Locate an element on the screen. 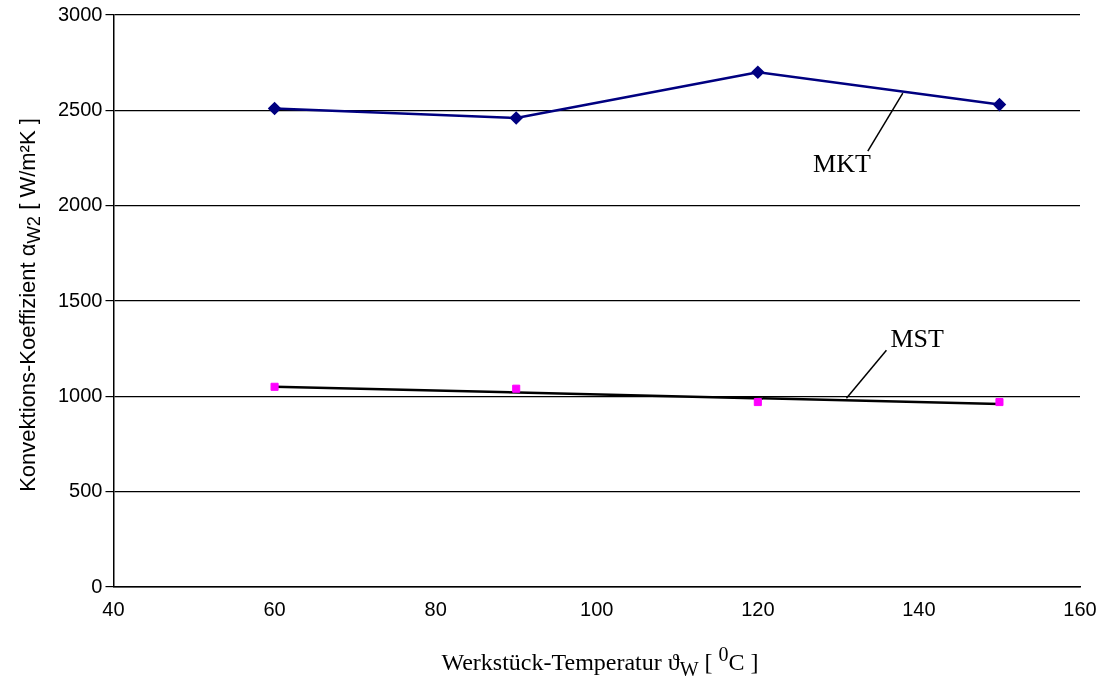 The width and height of the screenshot is (1111, 697). x-tick-label: 120 is located at coordinates (758, 608).